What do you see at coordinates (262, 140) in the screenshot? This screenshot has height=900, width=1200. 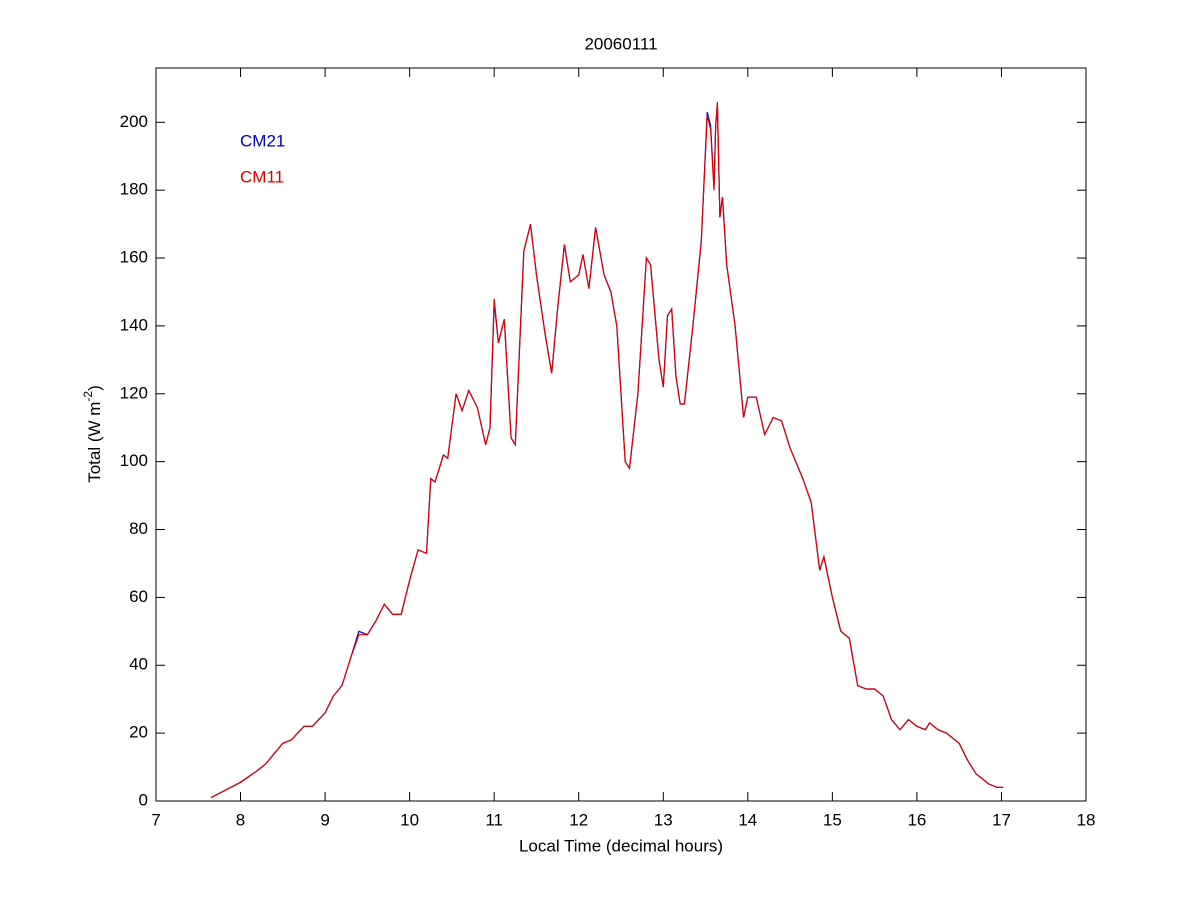 I see `legend-entry: CM21` at bounding box center [262, 140].